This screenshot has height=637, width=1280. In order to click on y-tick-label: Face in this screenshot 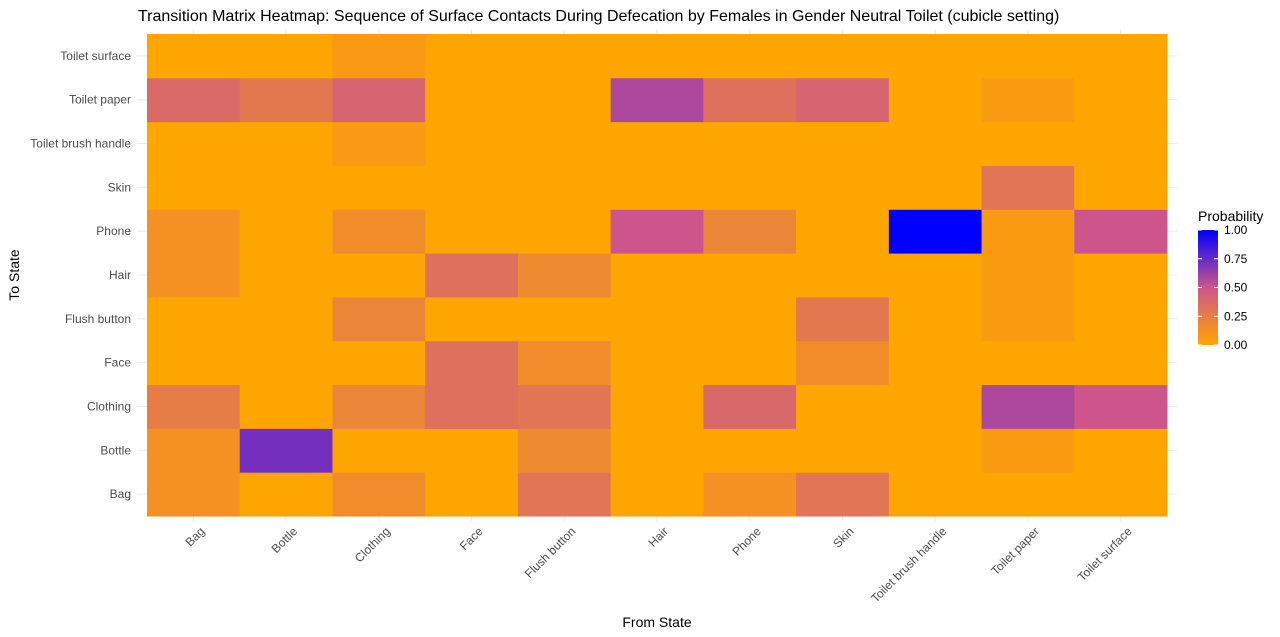, I will do `click(117, 363)`.